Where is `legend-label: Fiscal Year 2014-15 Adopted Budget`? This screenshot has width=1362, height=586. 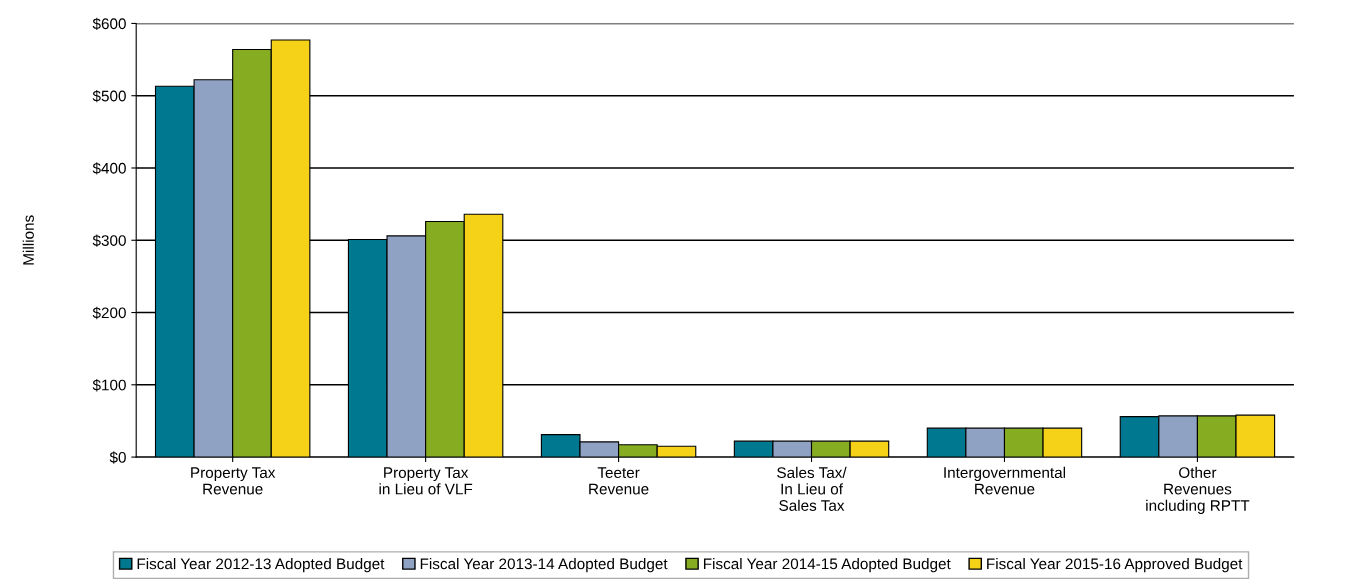 legend-label: Fiscal Year 2014-15 Adopted Budget is located at coordinates (827, 565).